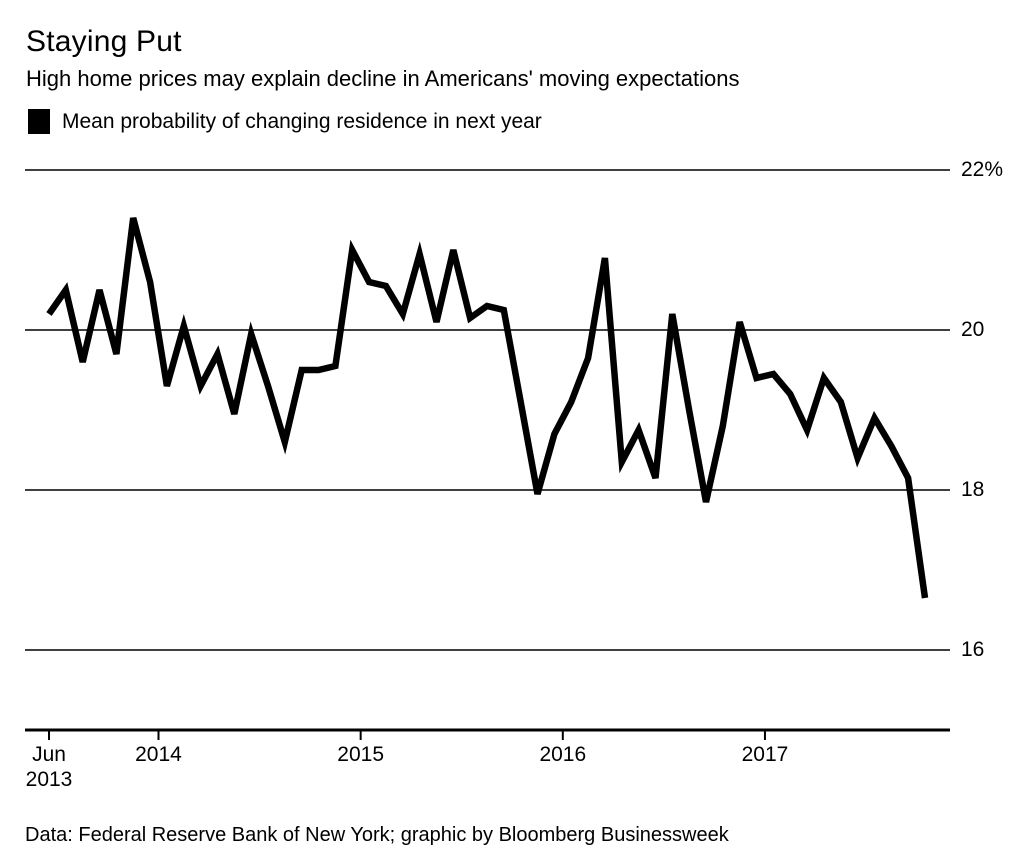  Describe the element at coordinates (765, 754) in the screenshot. I see `x-axis-label-2017: 2017` at that location.